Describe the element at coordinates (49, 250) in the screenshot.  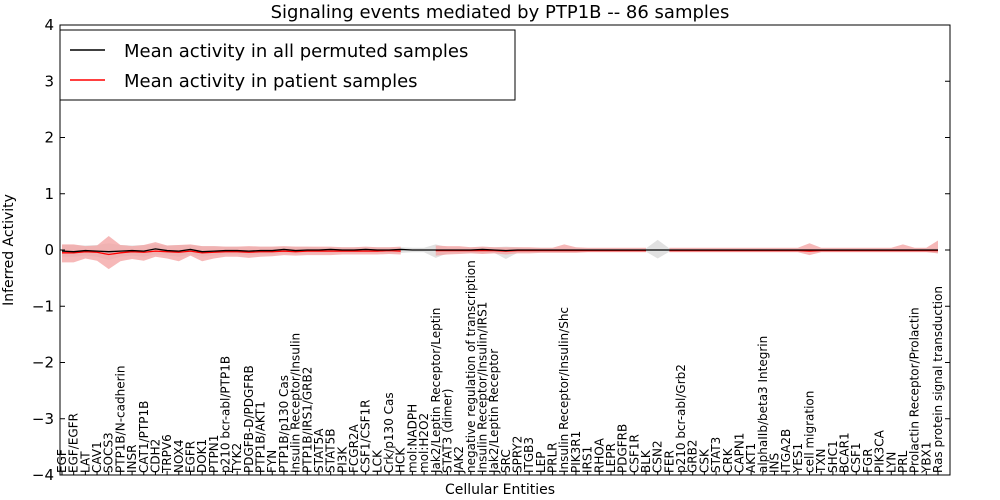
I see `y-tick-label: 0` at that location.